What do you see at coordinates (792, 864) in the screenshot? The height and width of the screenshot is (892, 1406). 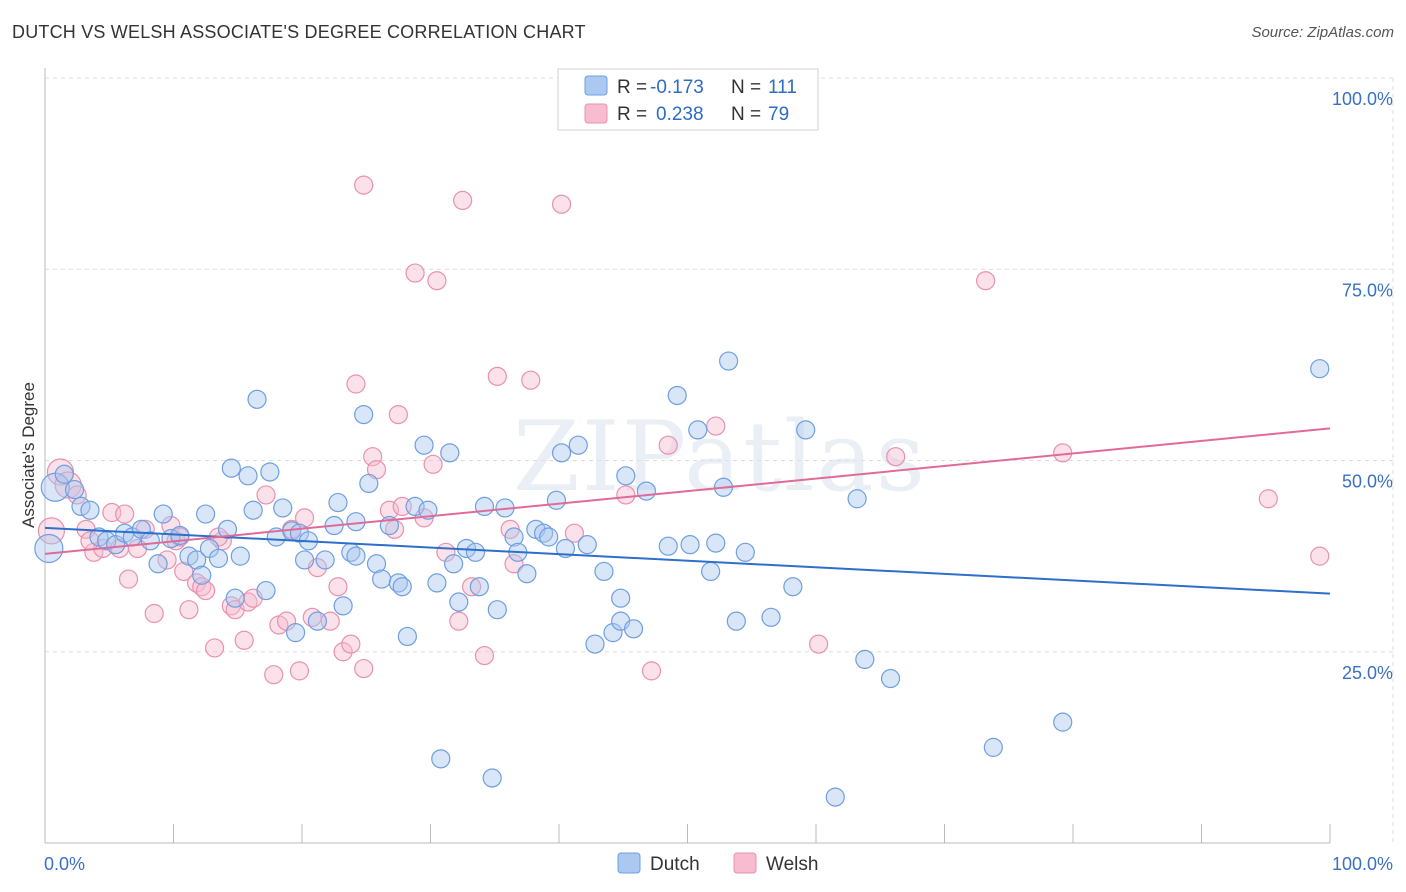 I see `bottom-legend-welsh-label: Welsh` at bounding box center [792, 864].